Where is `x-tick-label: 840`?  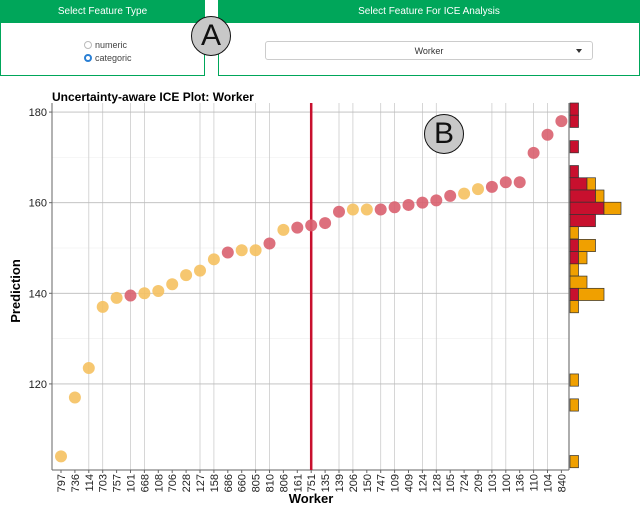 x-tick-label: 840 is located at coordinates (562, 483).